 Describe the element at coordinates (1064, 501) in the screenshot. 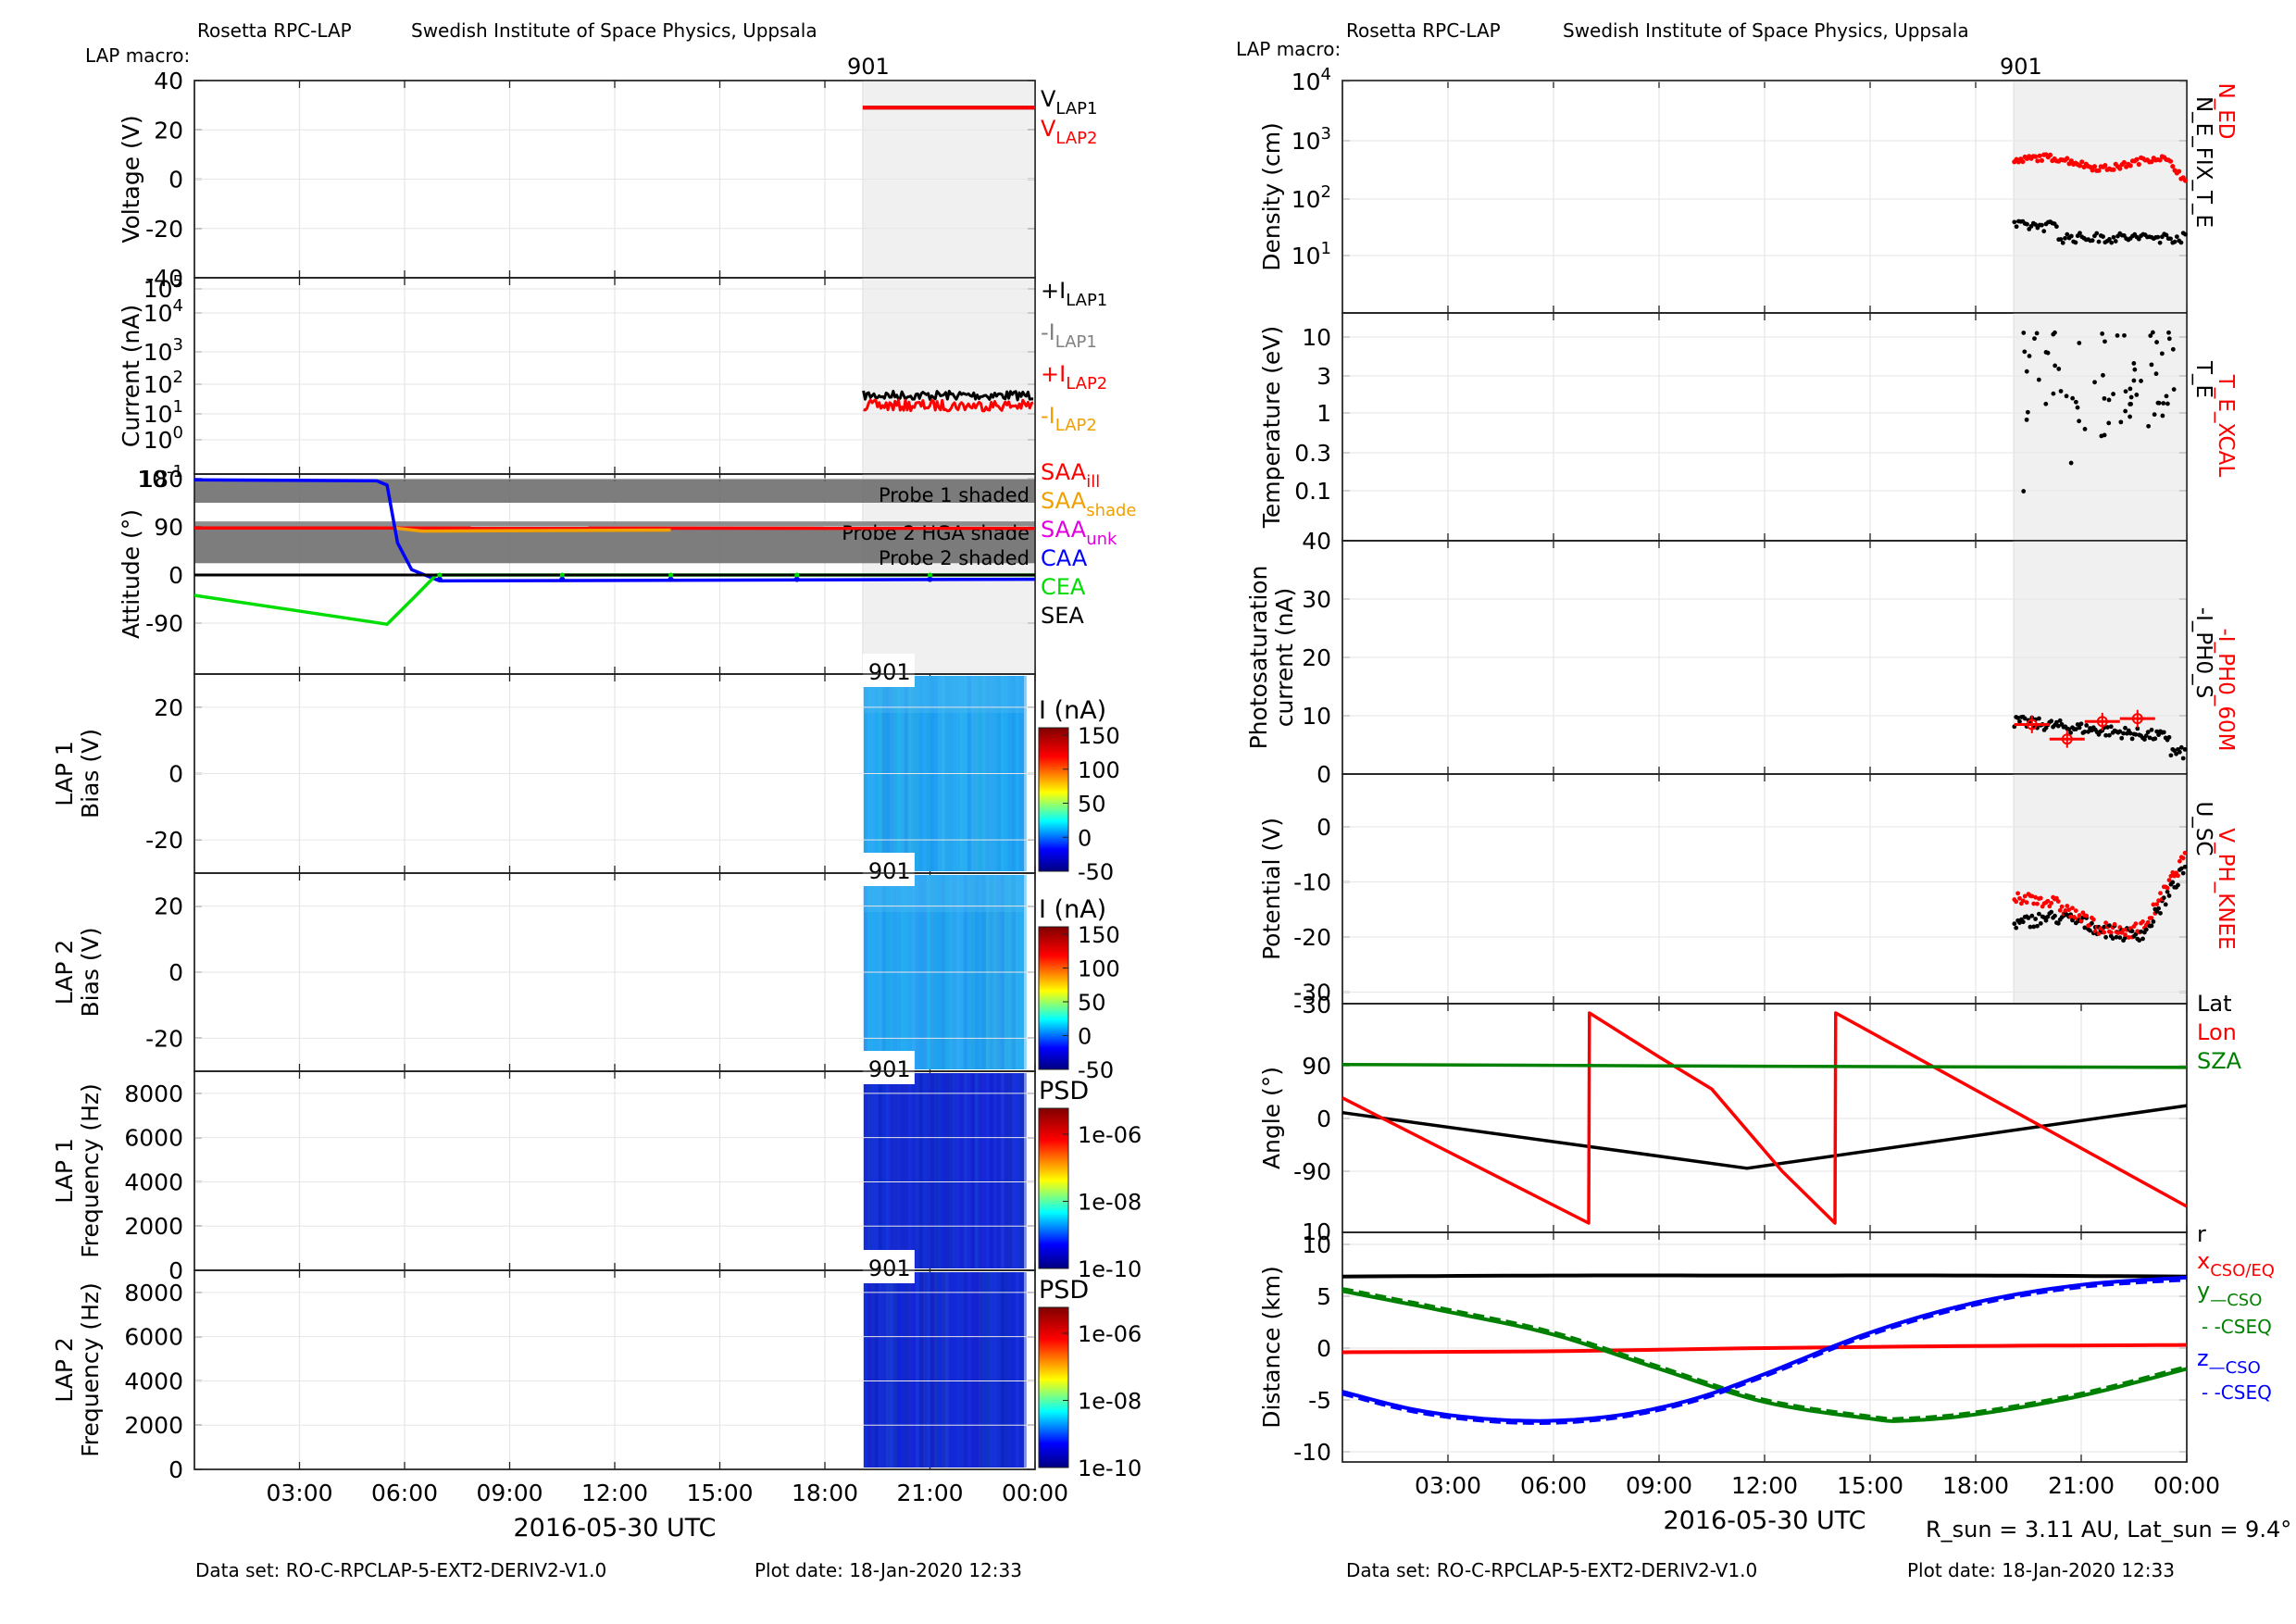

I see `legend-main: SAA` at that location.